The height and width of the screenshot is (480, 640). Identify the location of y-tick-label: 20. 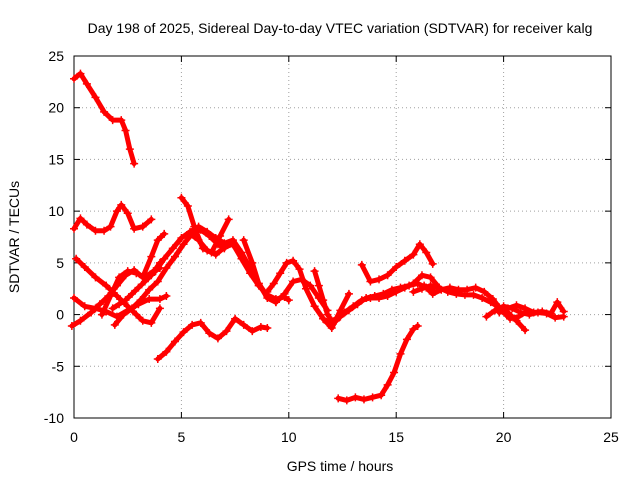
(56, 108).